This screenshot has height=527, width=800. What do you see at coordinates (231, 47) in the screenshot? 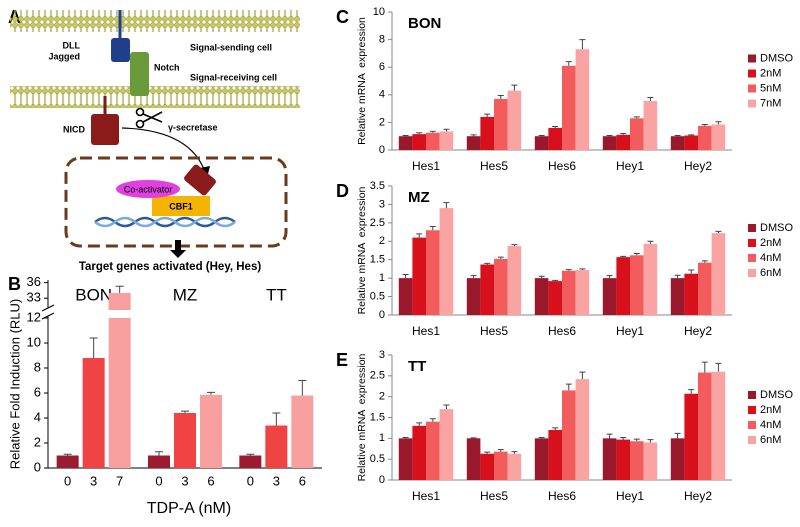
I see `label: Signal-sending cell` at bounding box center [231, 47].